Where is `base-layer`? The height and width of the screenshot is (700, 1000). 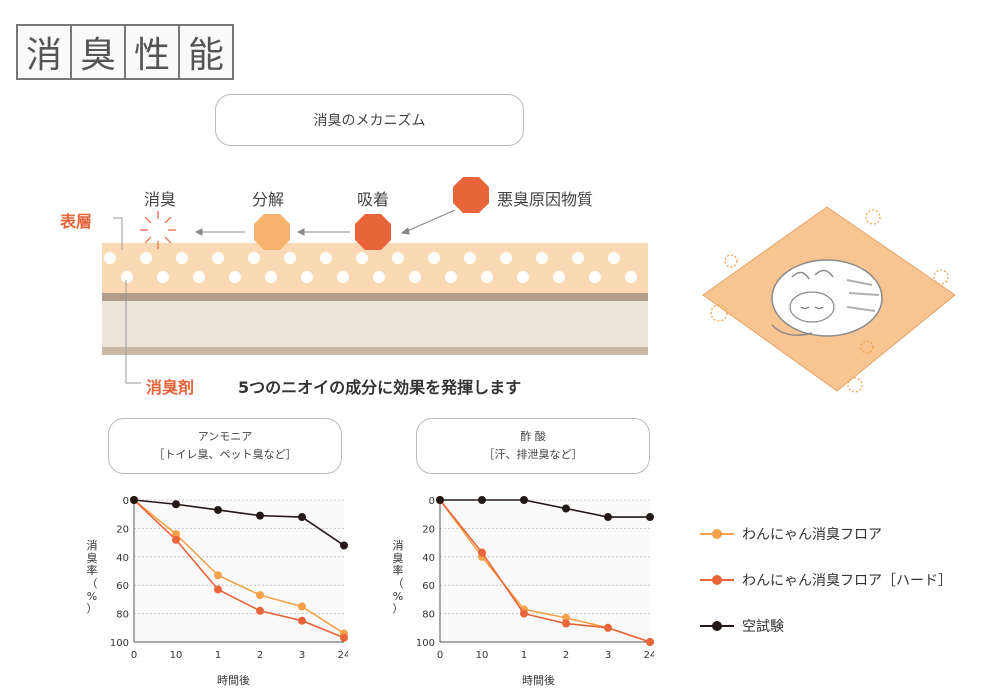
base-layer is located at coordinates (375, 324).